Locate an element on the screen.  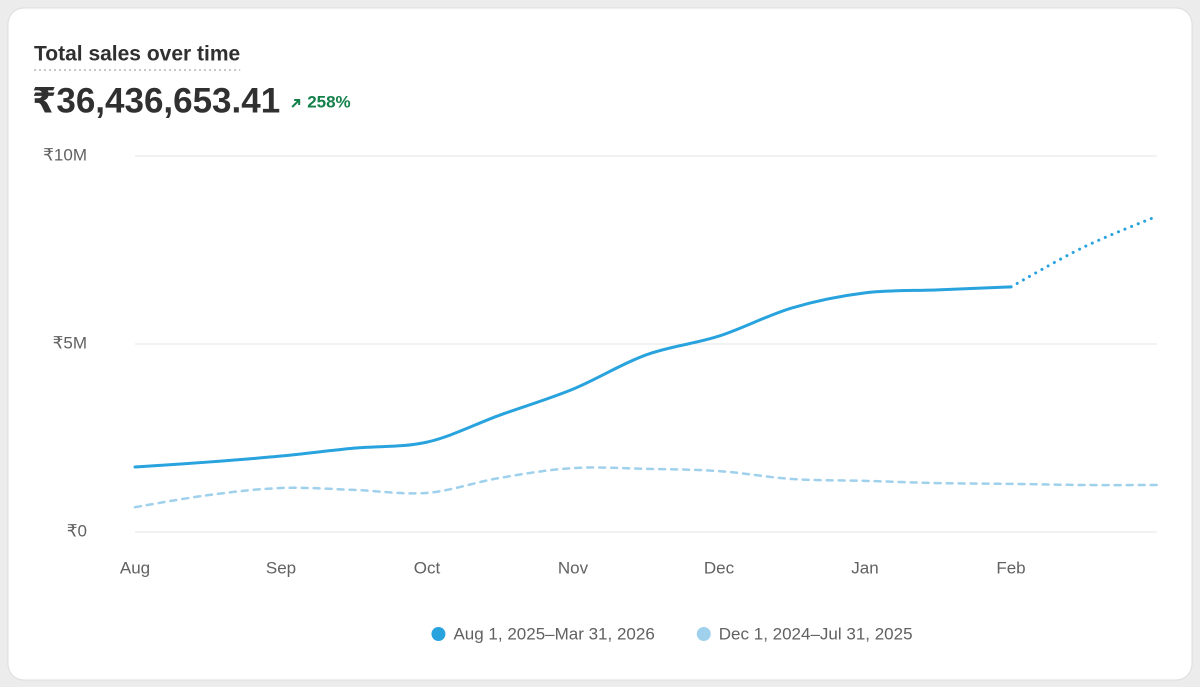
y-tick-label: ₹5M is located at coordinates (70, 342).